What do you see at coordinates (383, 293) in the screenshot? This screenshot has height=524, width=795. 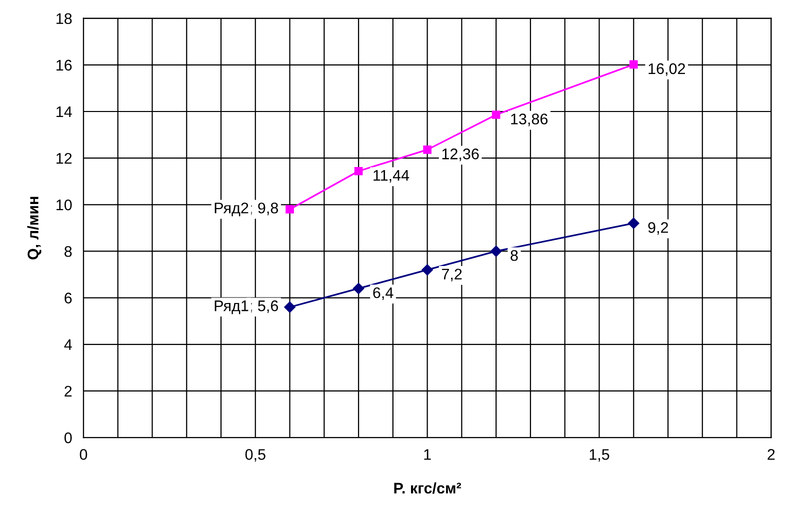 I see `data-label: 6,4` at bounding box center [383, 293].